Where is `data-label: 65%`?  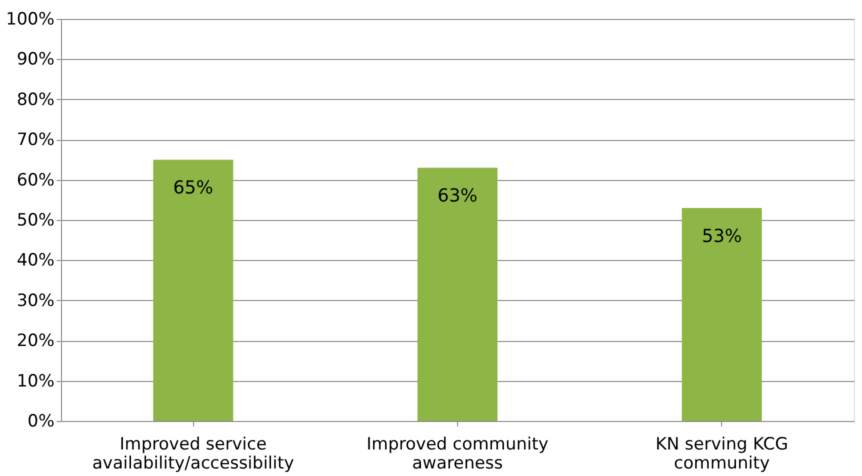 data-label: 65% is located at coordinates (193, 188).